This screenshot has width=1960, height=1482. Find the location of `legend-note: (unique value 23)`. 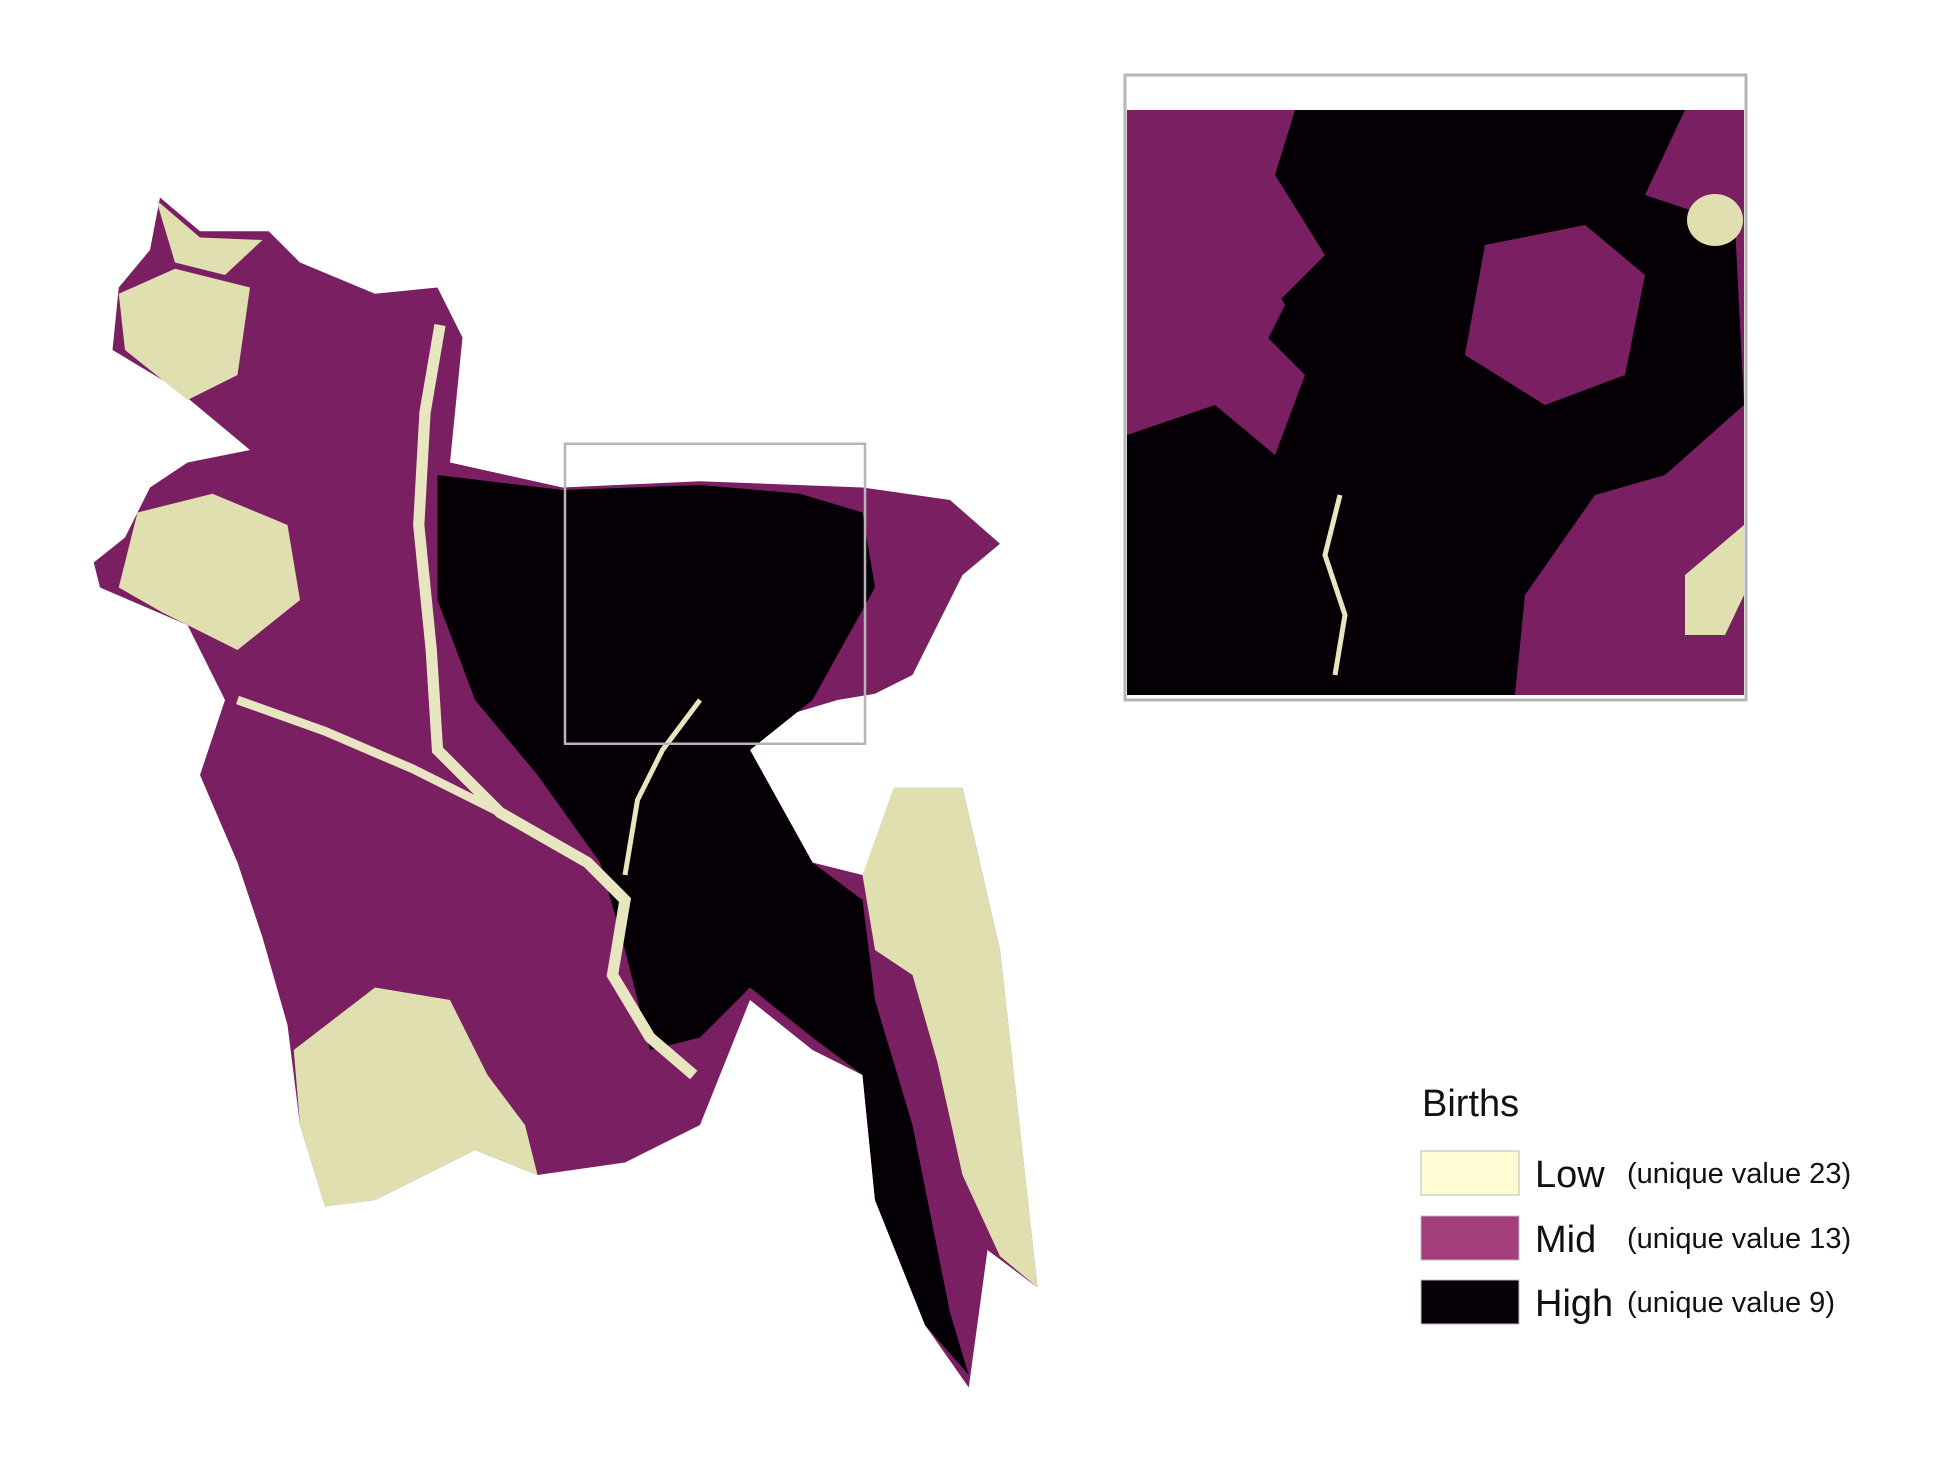

legend-note: (unique value 23) is located at coordinates (1739, 1174).